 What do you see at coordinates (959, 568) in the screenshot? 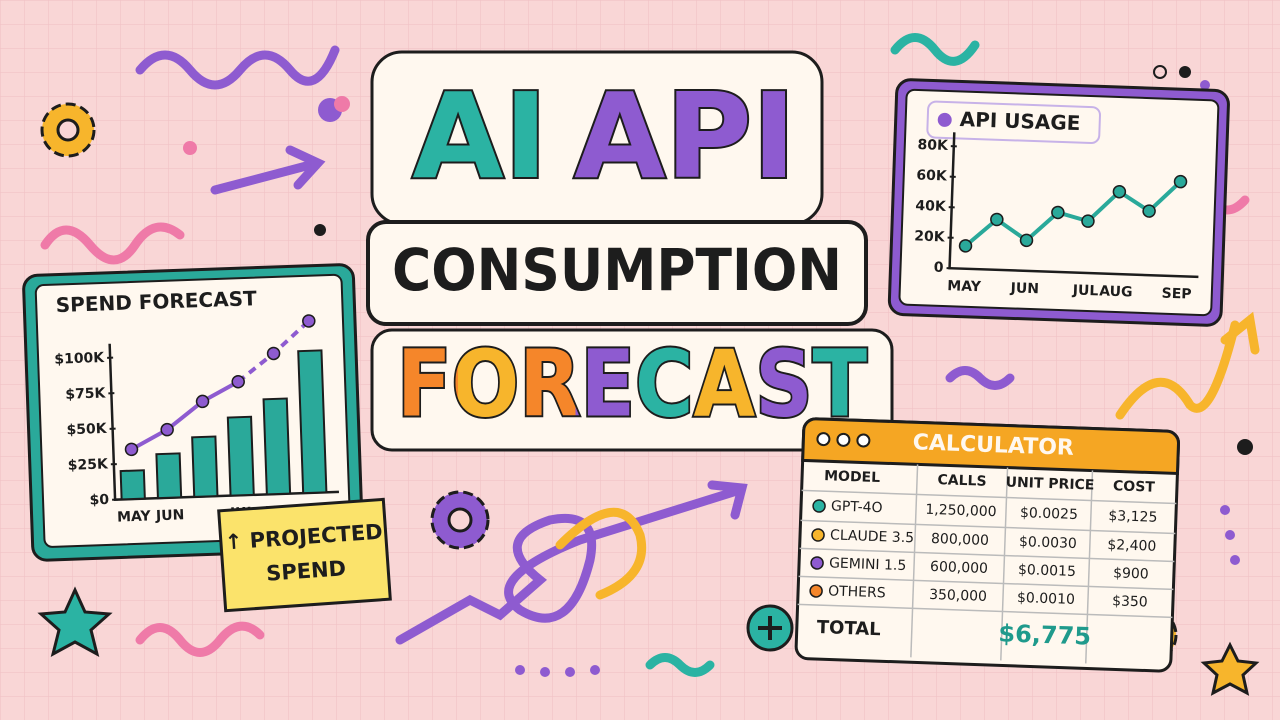
I see `cell: 600,000` at bounding box center [959, 568].